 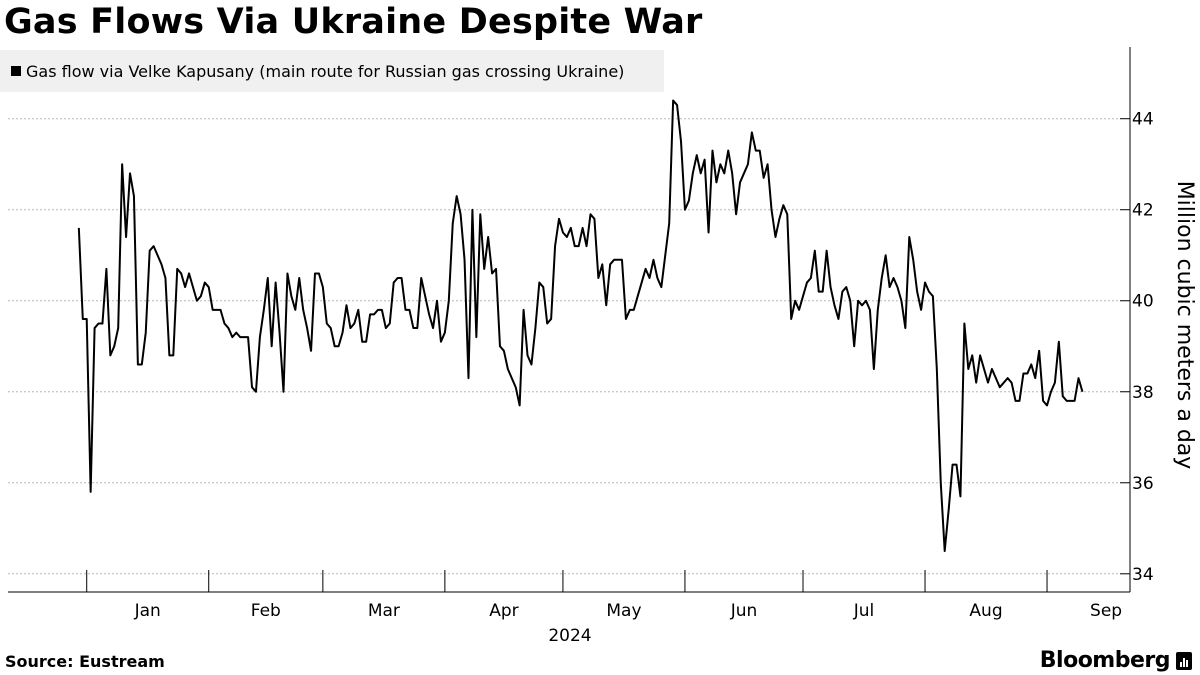 What do you see at coordinates (1143, 575) in the screenshot?
I see `y-tick-label-34: 34` at bounding box center [1143, 575].